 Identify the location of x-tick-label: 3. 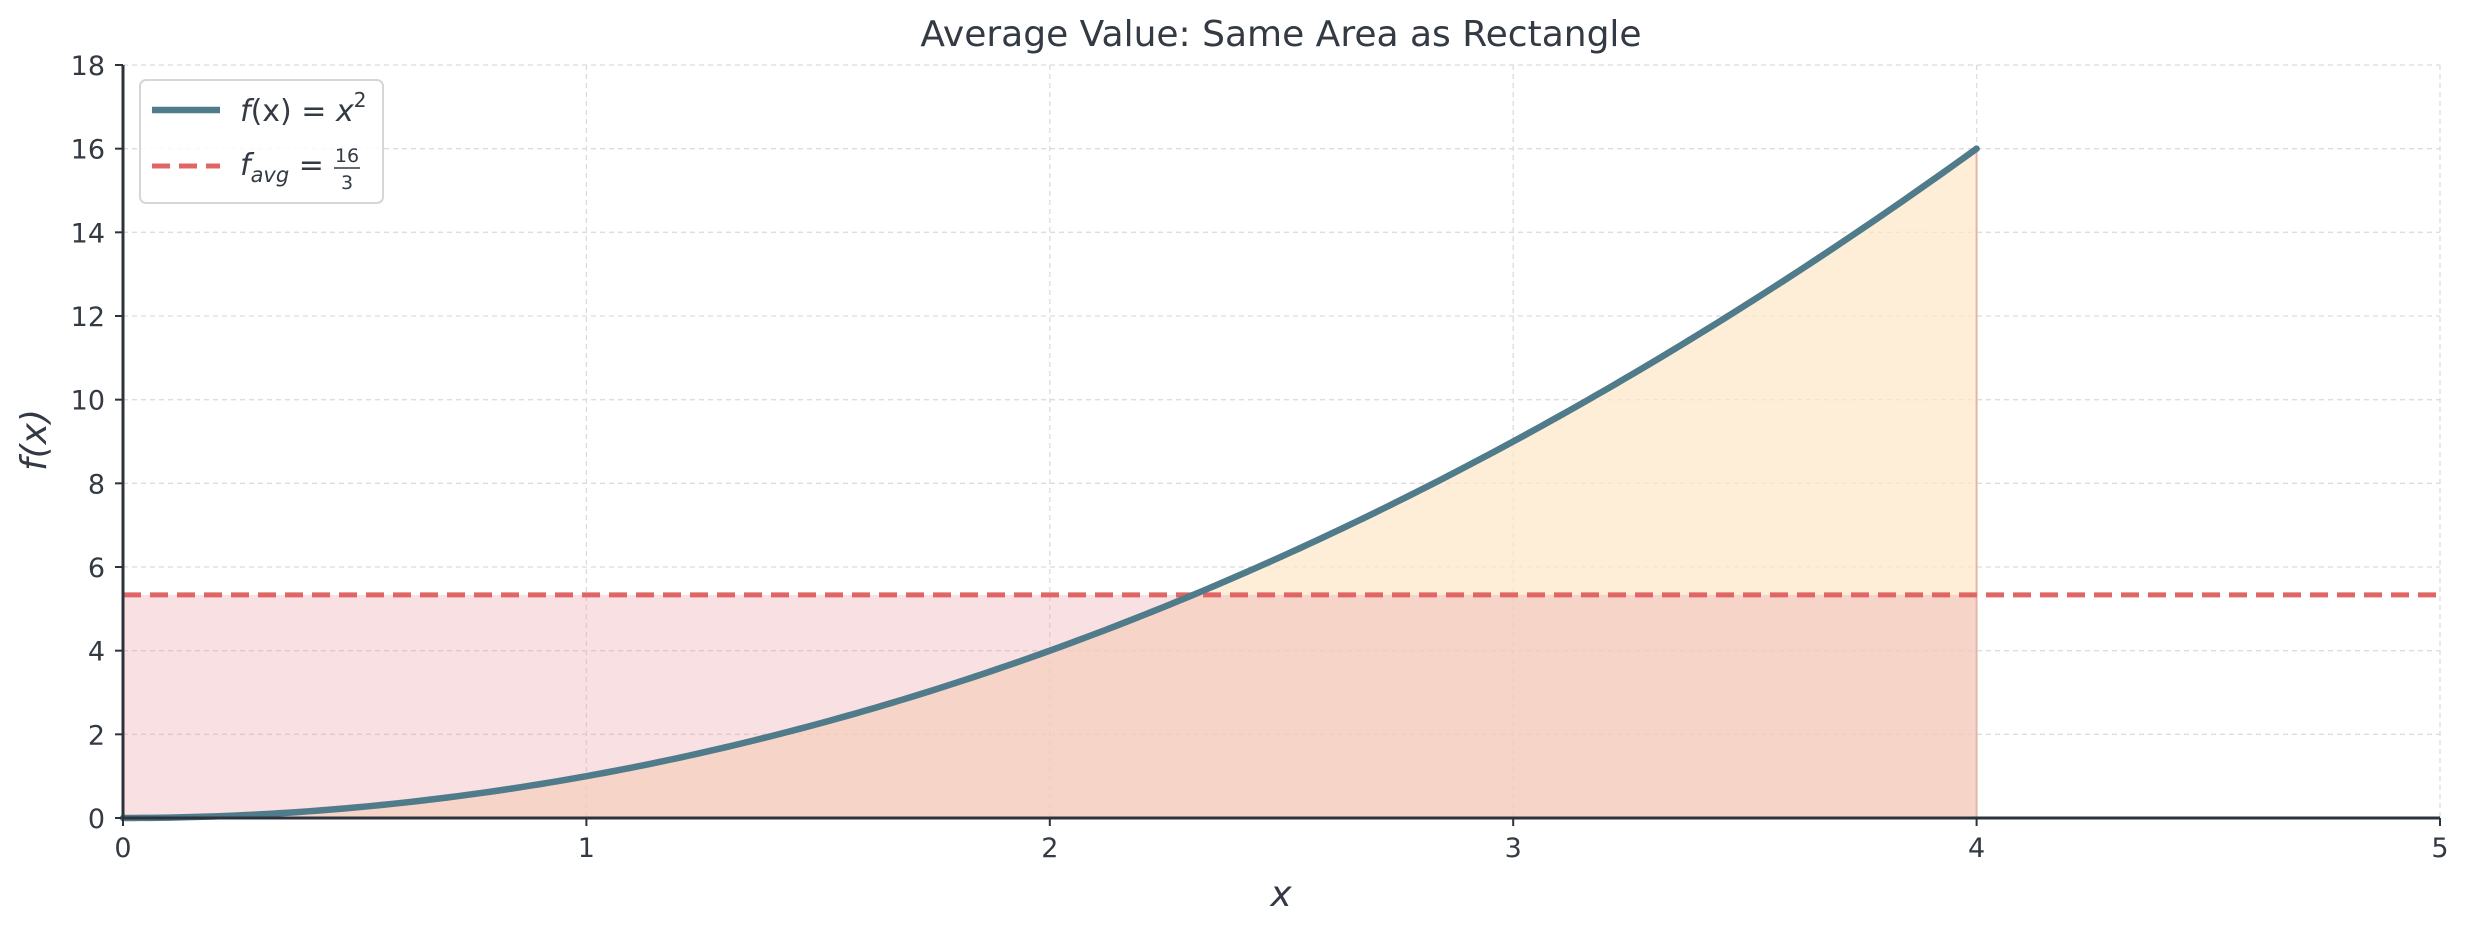
(1513, 848).